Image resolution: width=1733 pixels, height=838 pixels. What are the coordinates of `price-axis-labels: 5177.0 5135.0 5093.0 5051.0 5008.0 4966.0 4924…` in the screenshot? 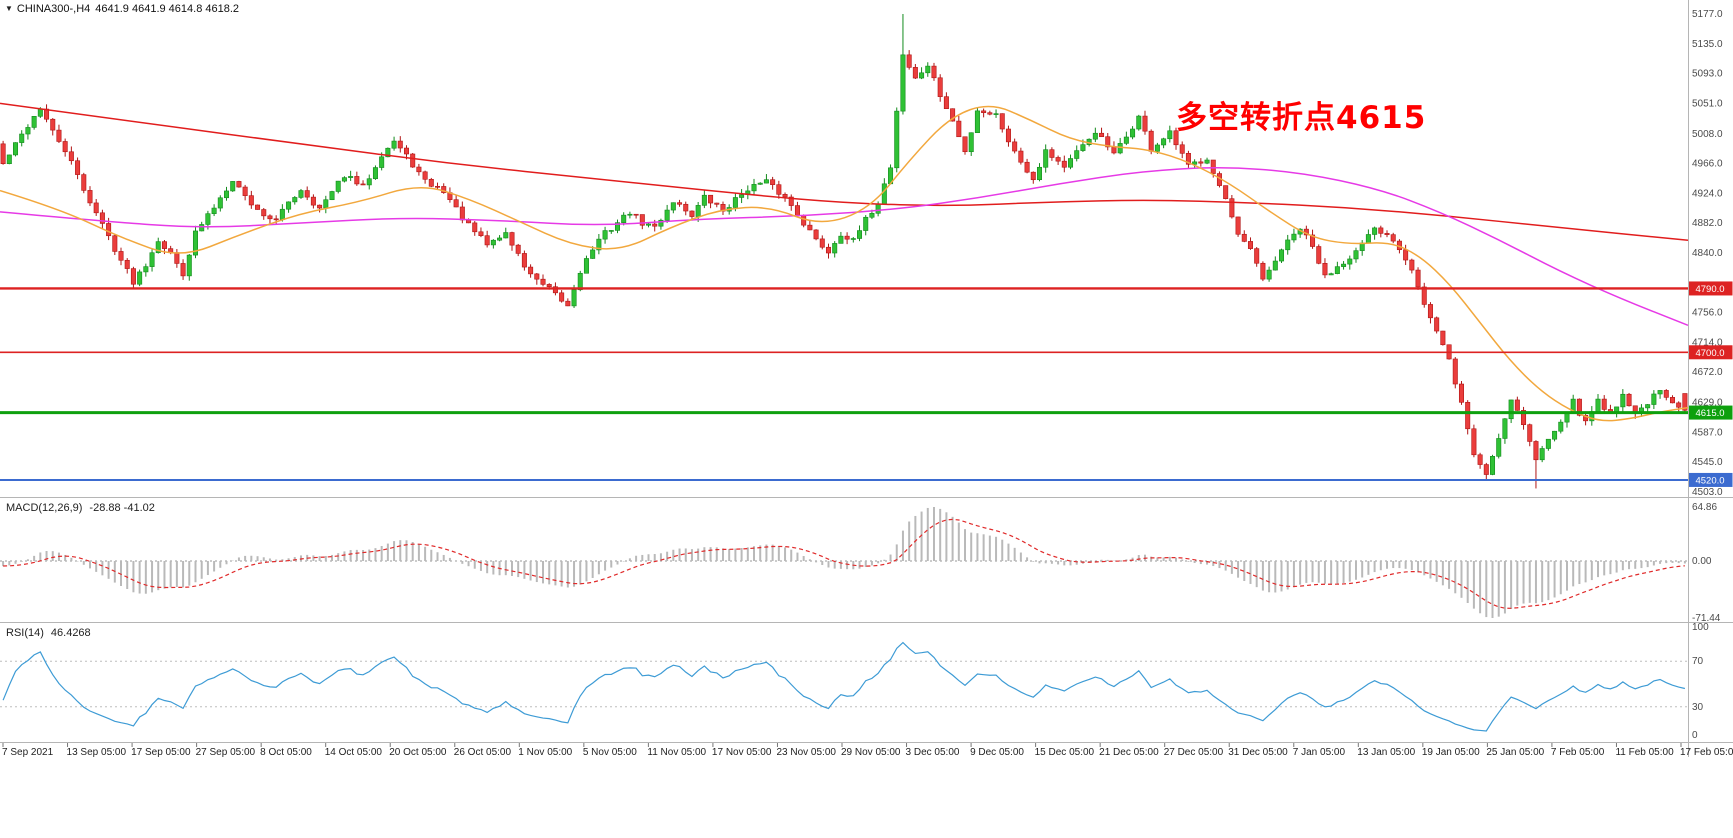 It's located at (1707, 253).